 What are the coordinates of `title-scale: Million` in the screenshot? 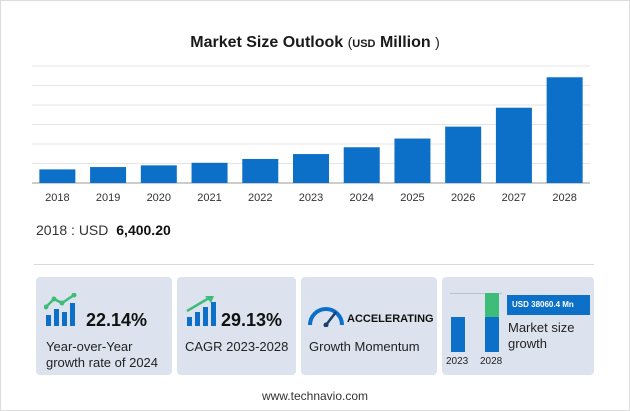 It's located at (405, 42).